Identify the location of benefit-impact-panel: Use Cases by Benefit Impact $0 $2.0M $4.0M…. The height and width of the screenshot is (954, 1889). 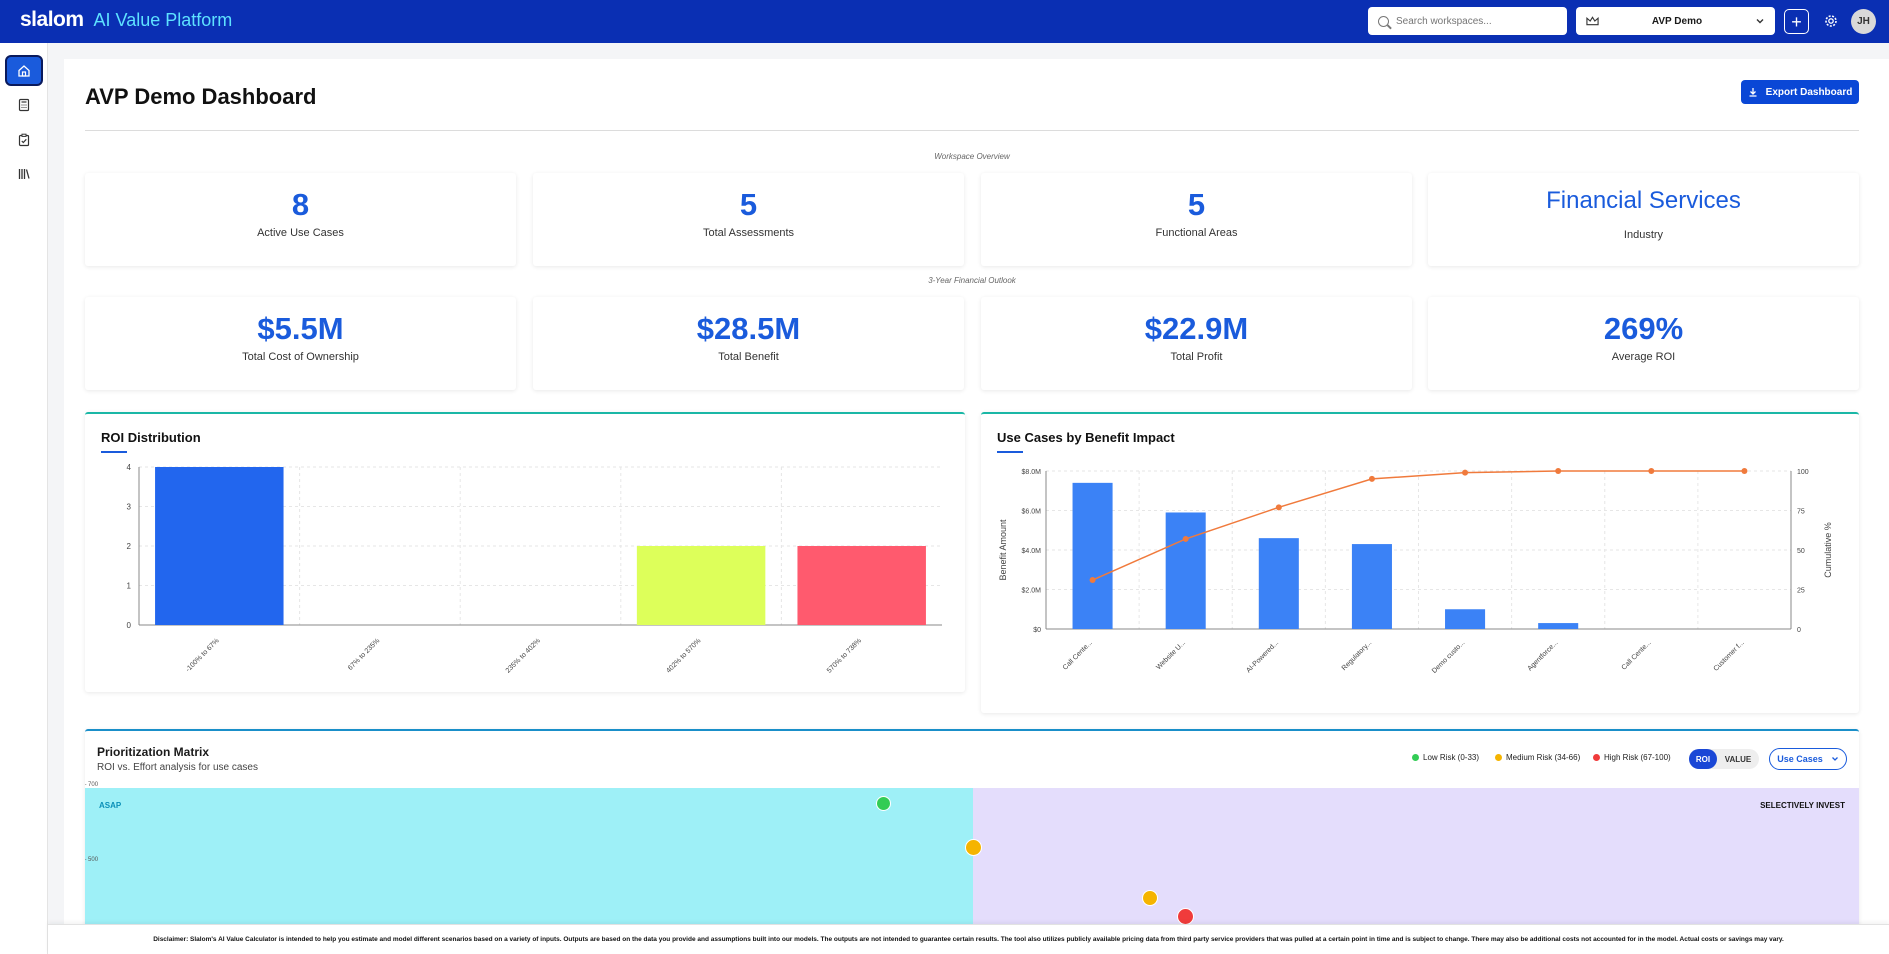
(1420, 562).